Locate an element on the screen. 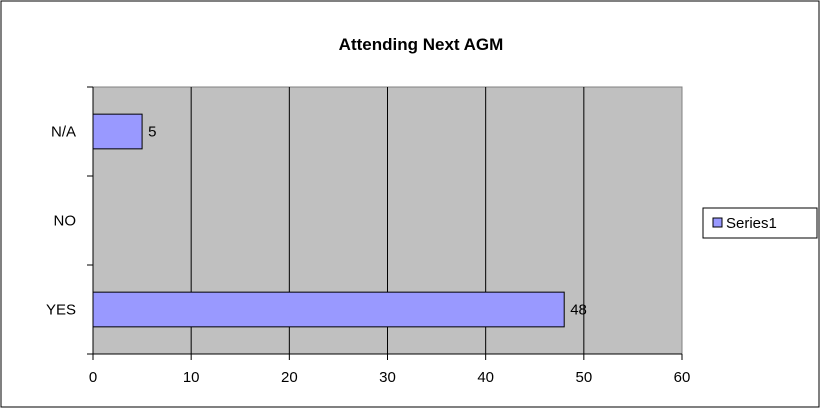  x-tick-label: 20 is located at coordinates (289, 377).